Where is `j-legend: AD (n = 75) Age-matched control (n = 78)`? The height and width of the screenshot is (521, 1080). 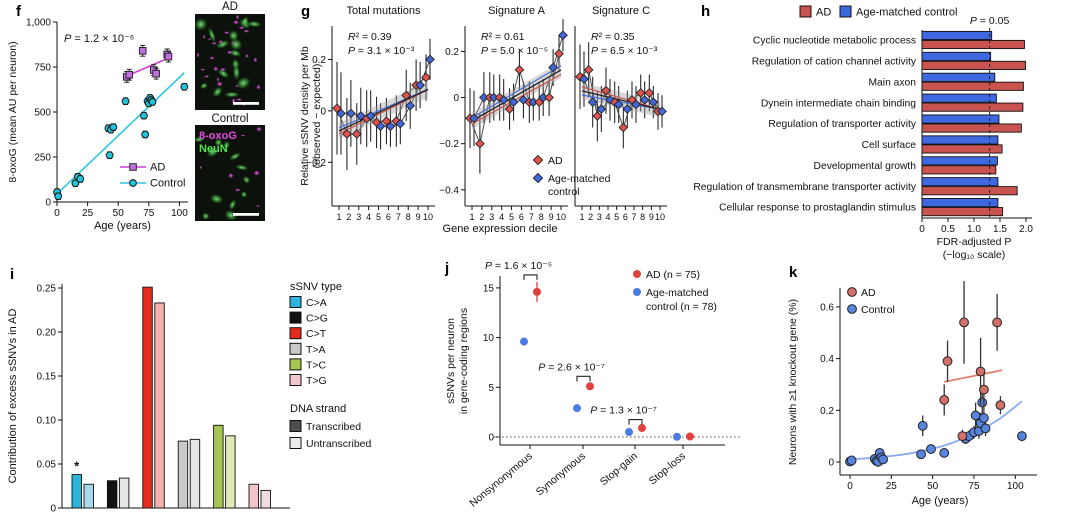 j-legend: AD (n = 75) Age-matched control (n = 78) is located at coordinates (675, 291).